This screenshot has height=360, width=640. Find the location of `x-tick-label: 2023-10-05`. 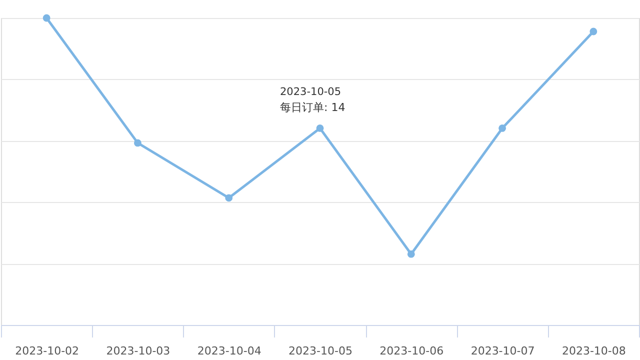

x-tick-label: 2023-10-05 is located at coordinates (320, 351).